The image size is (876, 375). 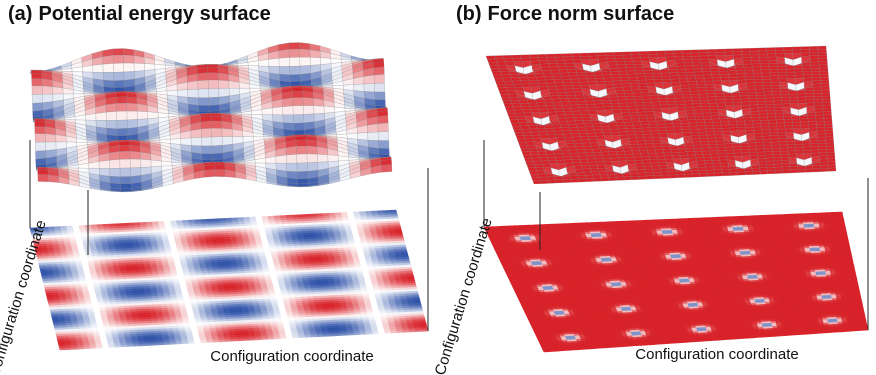 I want to click on panel-b-title-text: Force norm surface, so click(x=581, y=14).